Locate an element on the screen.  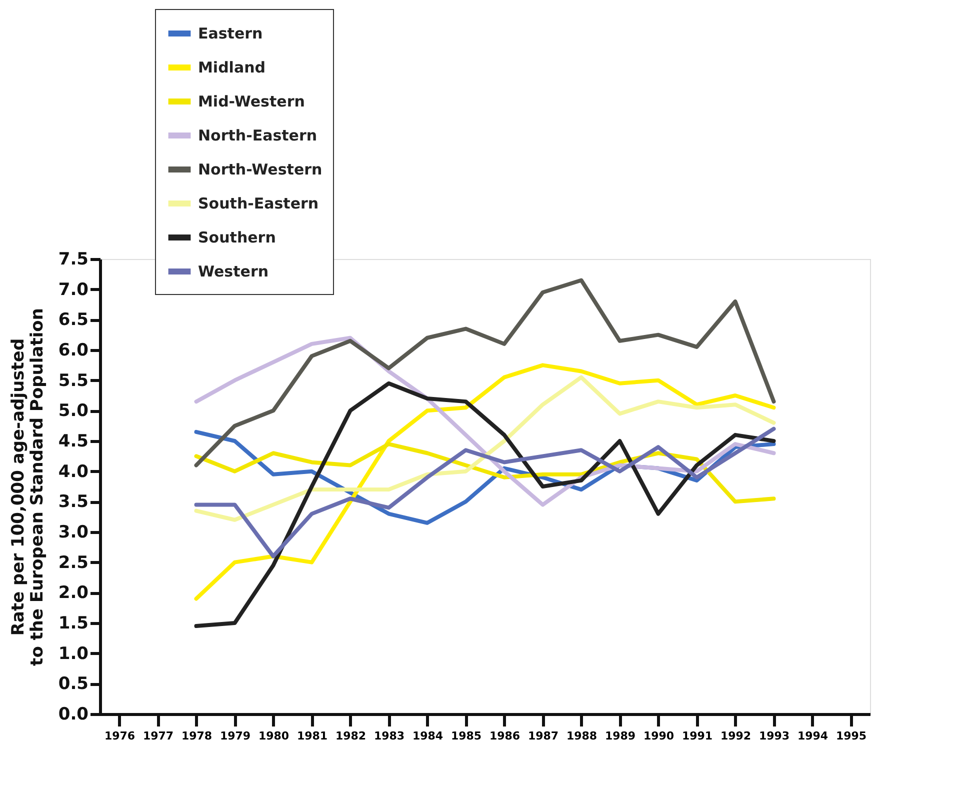
x-tick-label: 1976 is located at coordinates (120, 736).